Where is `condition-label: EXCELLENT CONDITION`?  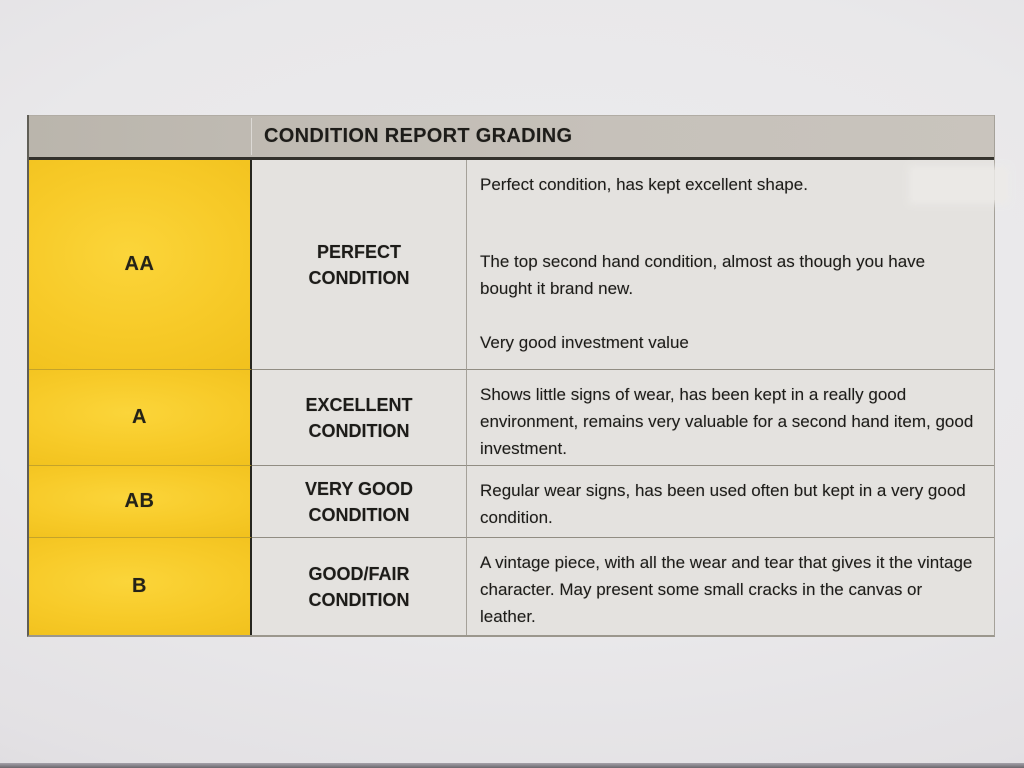
condition-label: EXCELLENT CONDITION is located at coordinates (359, 417).